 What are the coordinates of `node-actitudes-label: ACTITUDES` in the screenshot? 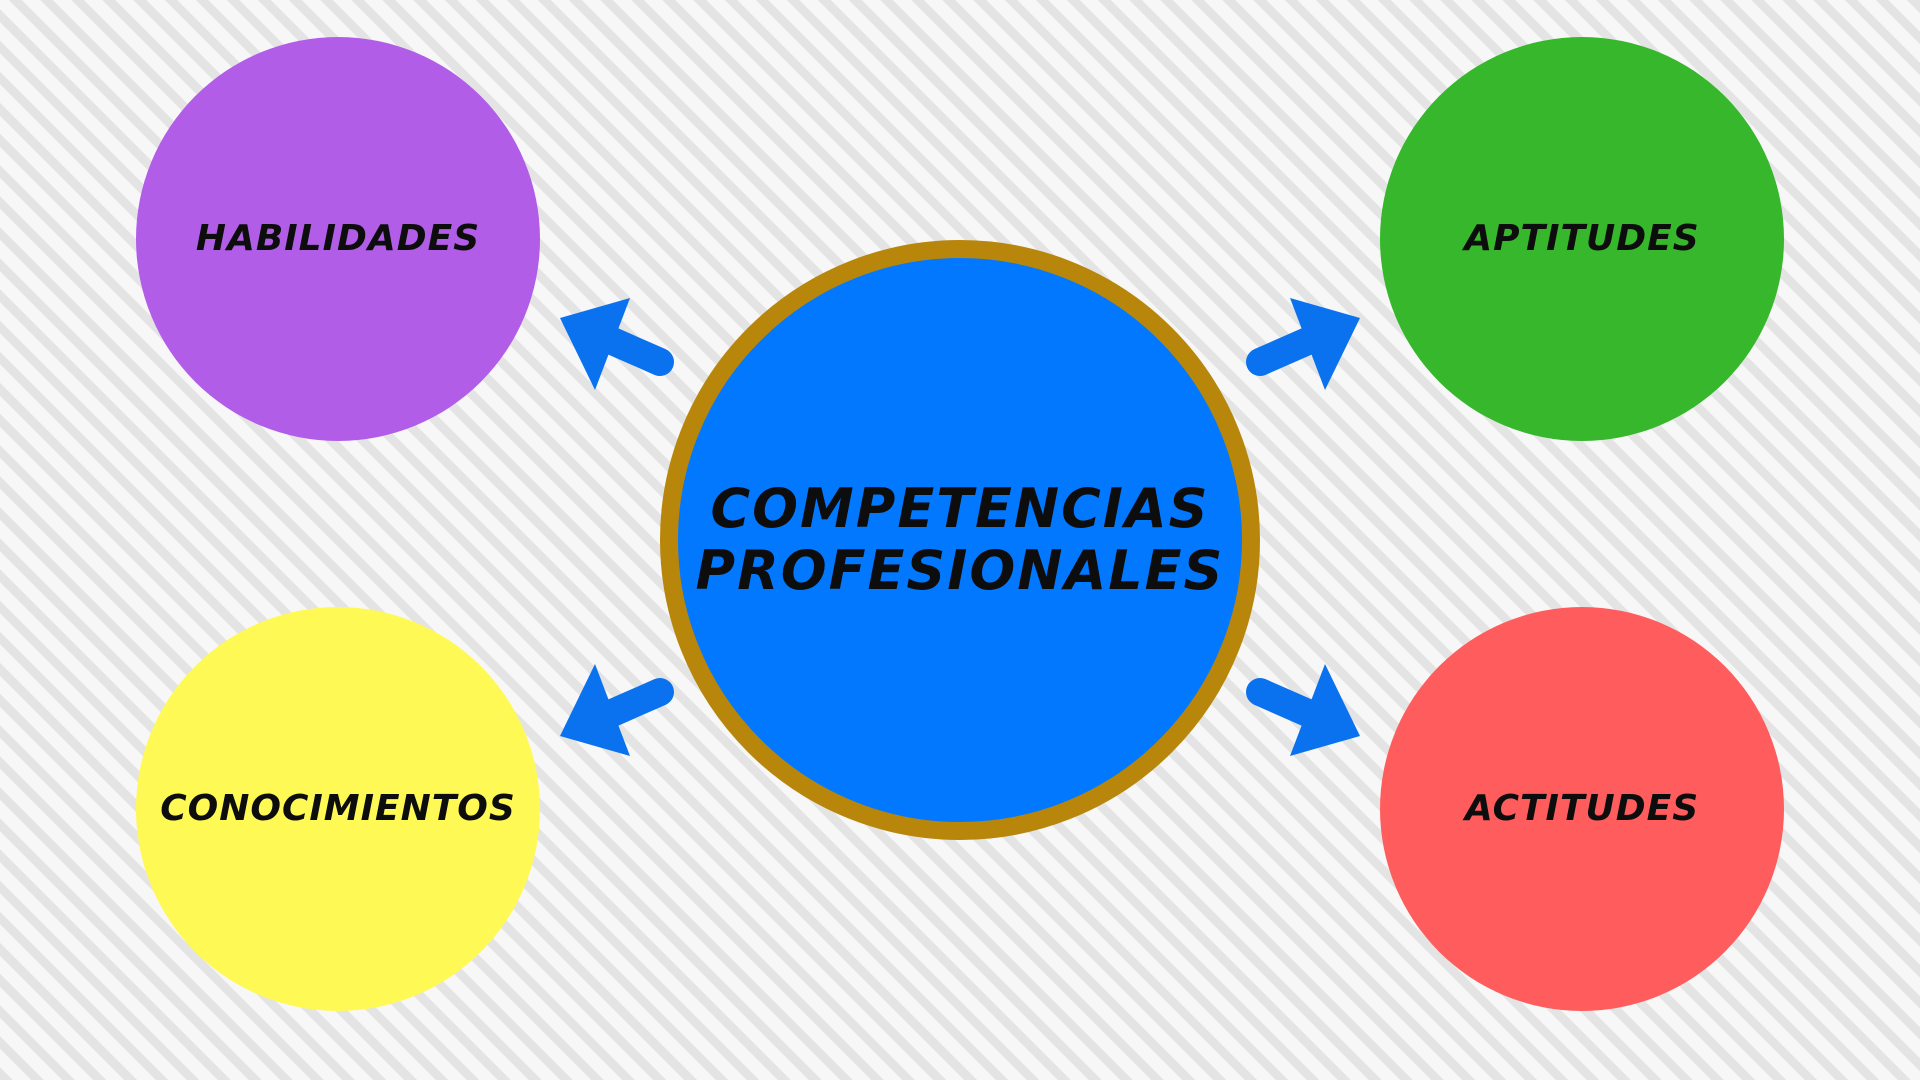 It's located at (1582, 809).